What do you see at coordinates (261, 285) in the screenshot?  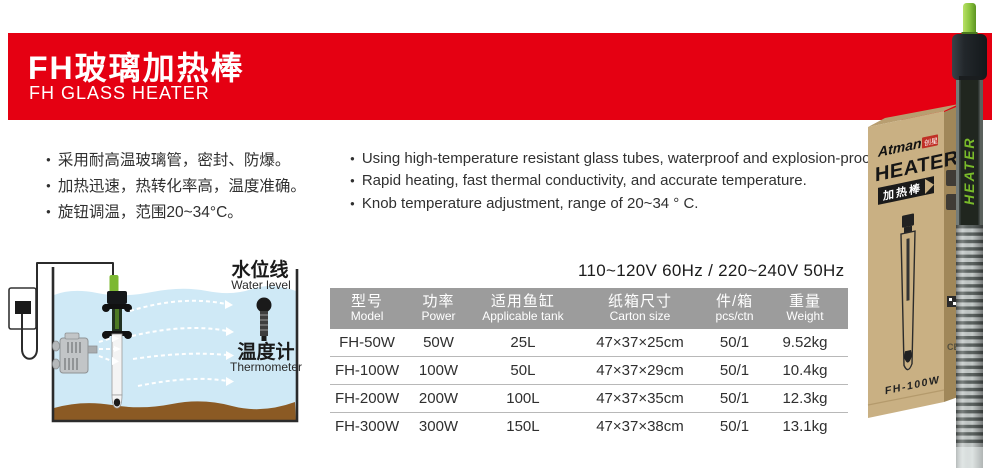 I see `water-level-label-en: Water level` at bounding box center [261, 285].